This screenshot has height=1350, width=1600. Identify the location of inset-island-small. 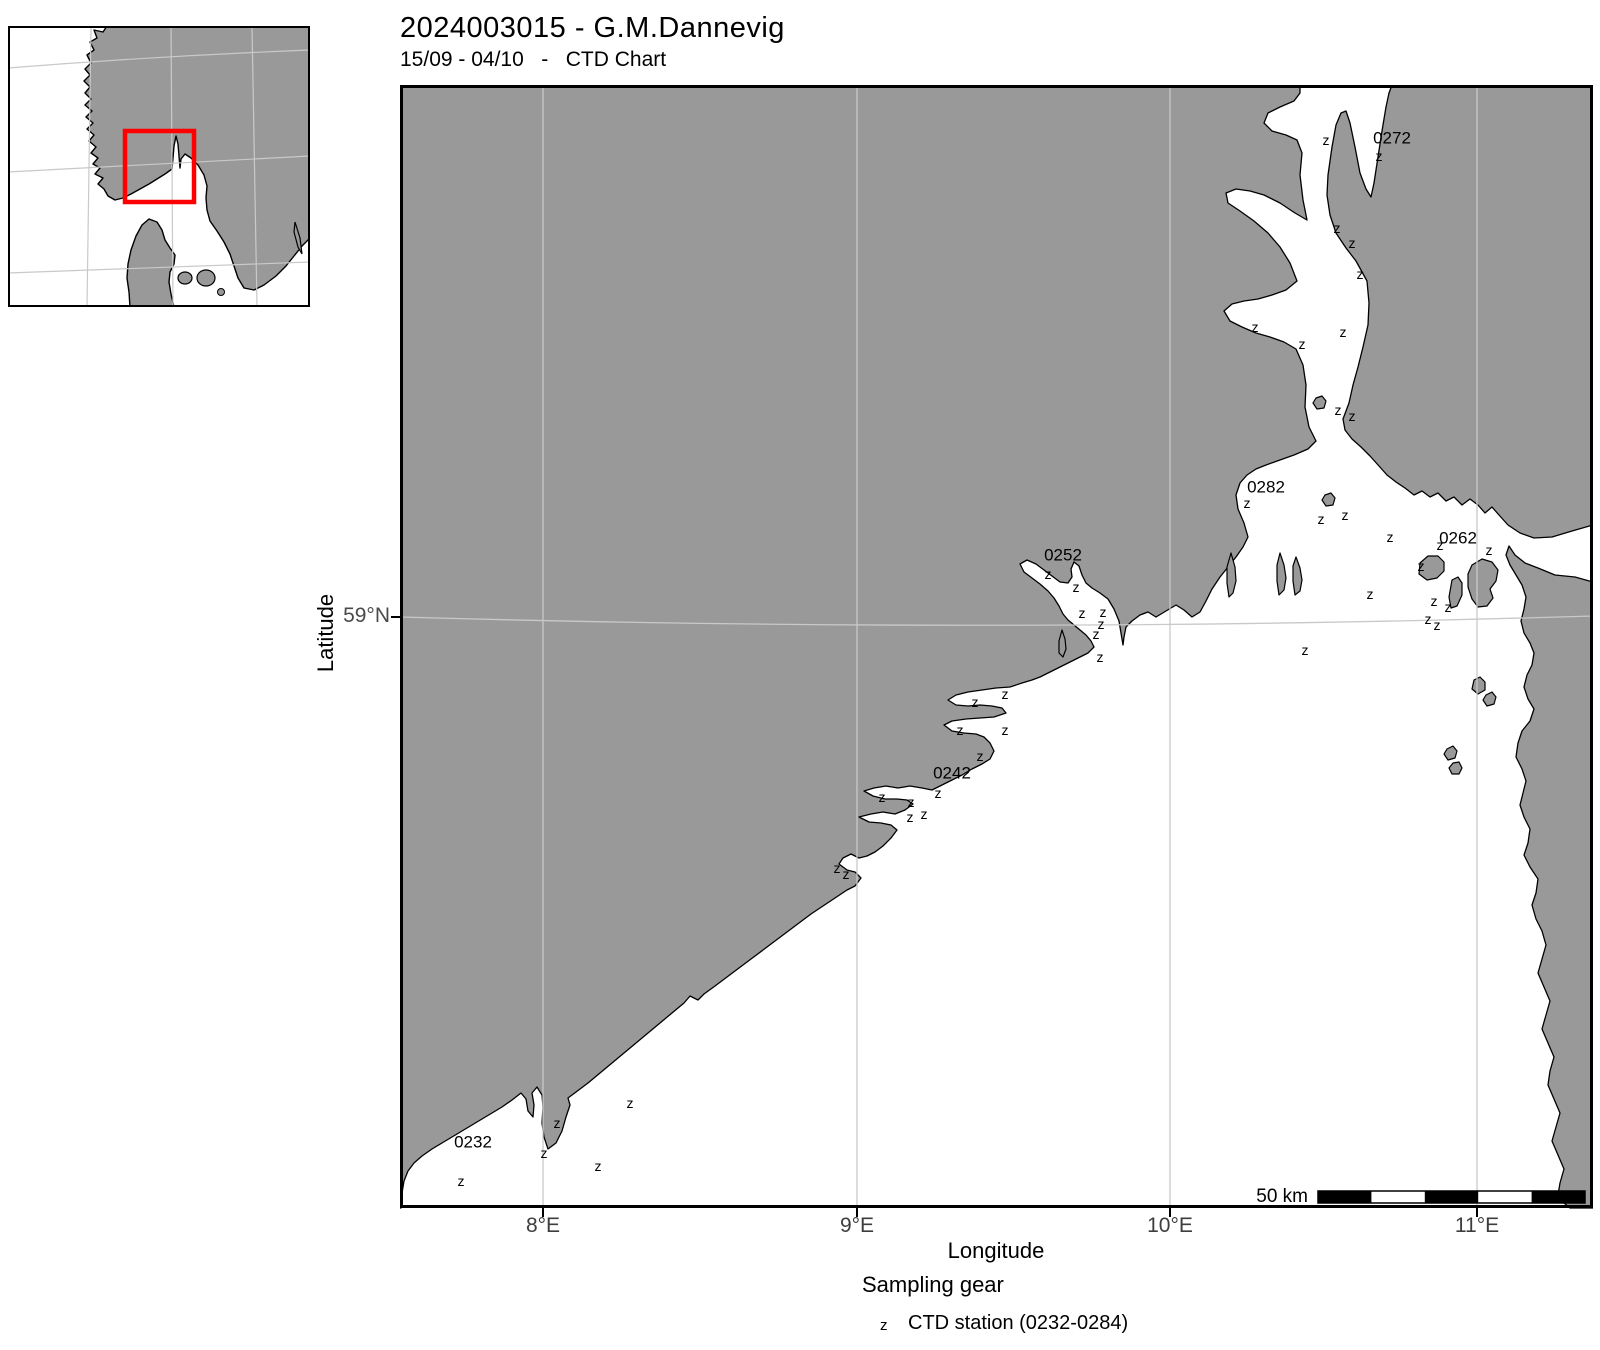
(221, 292).